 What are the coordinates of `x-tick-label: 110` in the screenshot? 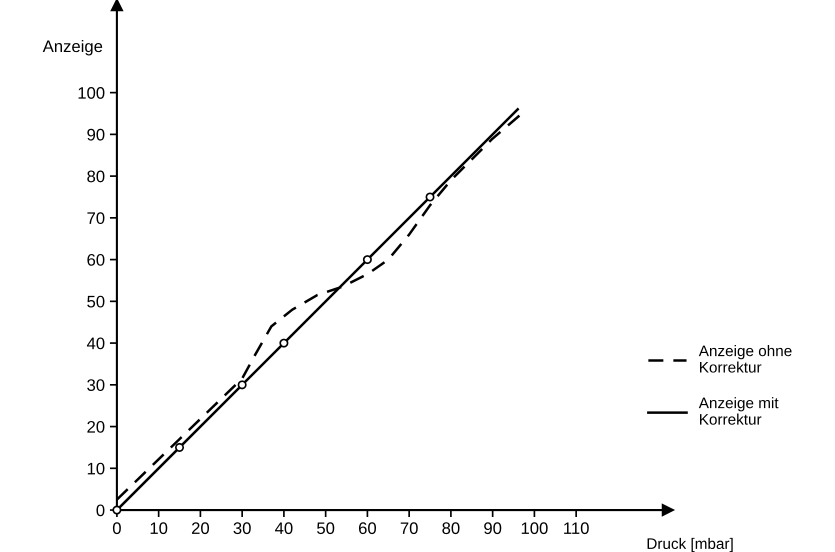 It's located at (576, 528).